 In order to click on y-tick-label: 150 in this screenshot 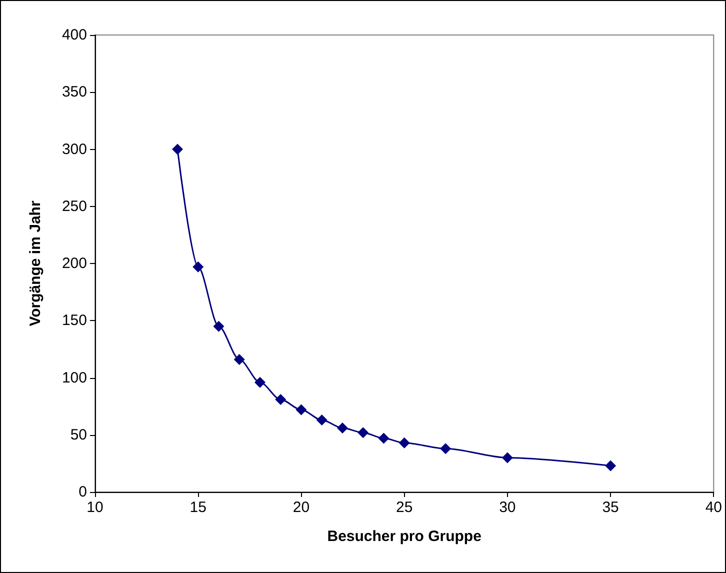, I will do `click(74, 321)`.